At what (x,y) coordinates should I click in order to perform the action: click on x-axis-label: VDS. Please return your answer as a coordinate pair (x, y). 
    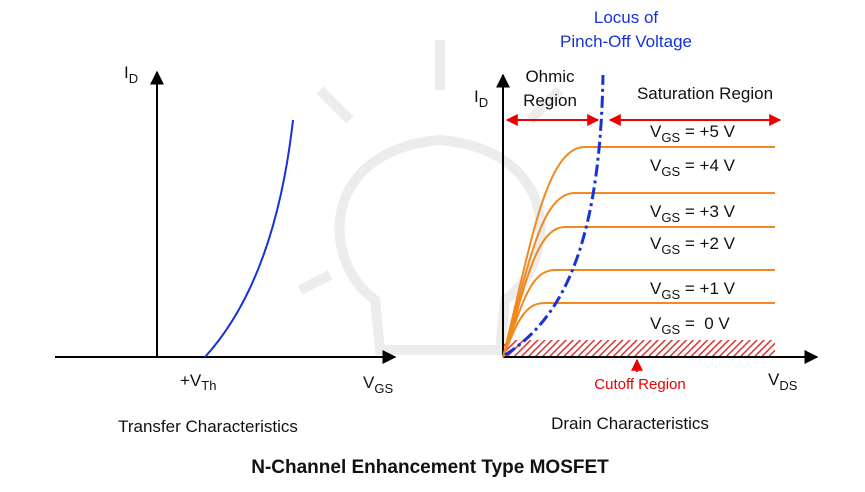
    Looking at the image, I should click on (783, 381).